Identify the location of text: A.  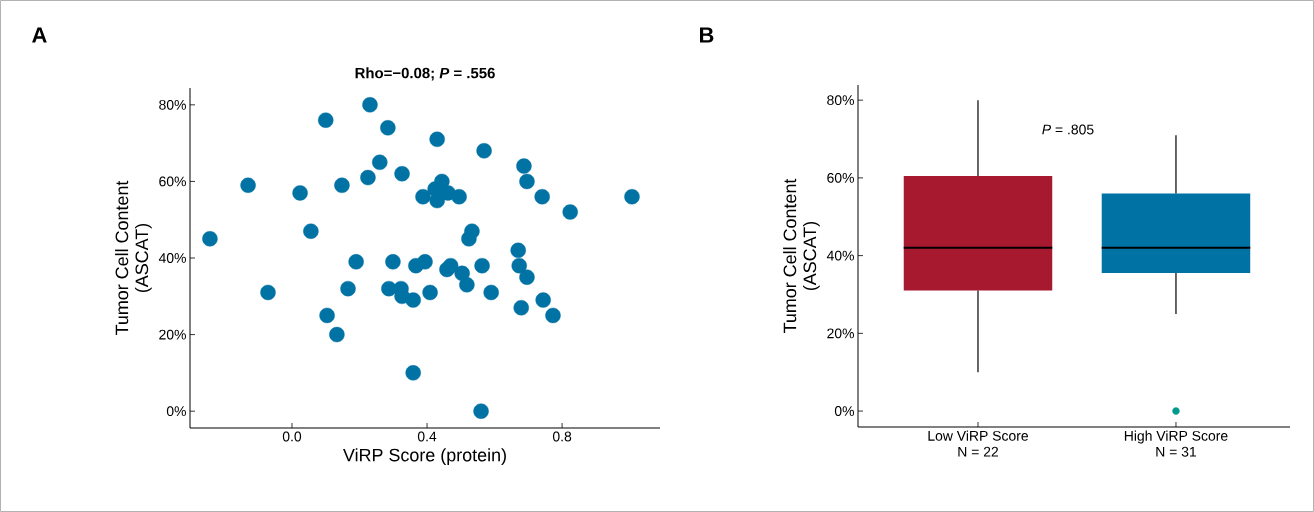
(39, 35).